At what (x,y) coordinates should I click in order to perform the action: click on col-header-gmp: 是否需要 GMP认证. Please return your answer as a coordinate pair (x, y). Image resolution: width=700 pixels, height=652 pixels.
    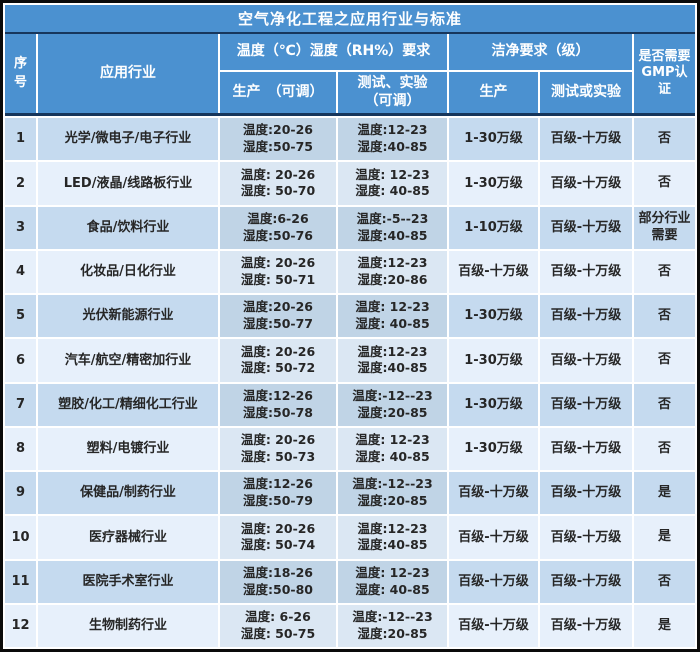
    Looking at the image, I should click on (664, 73).